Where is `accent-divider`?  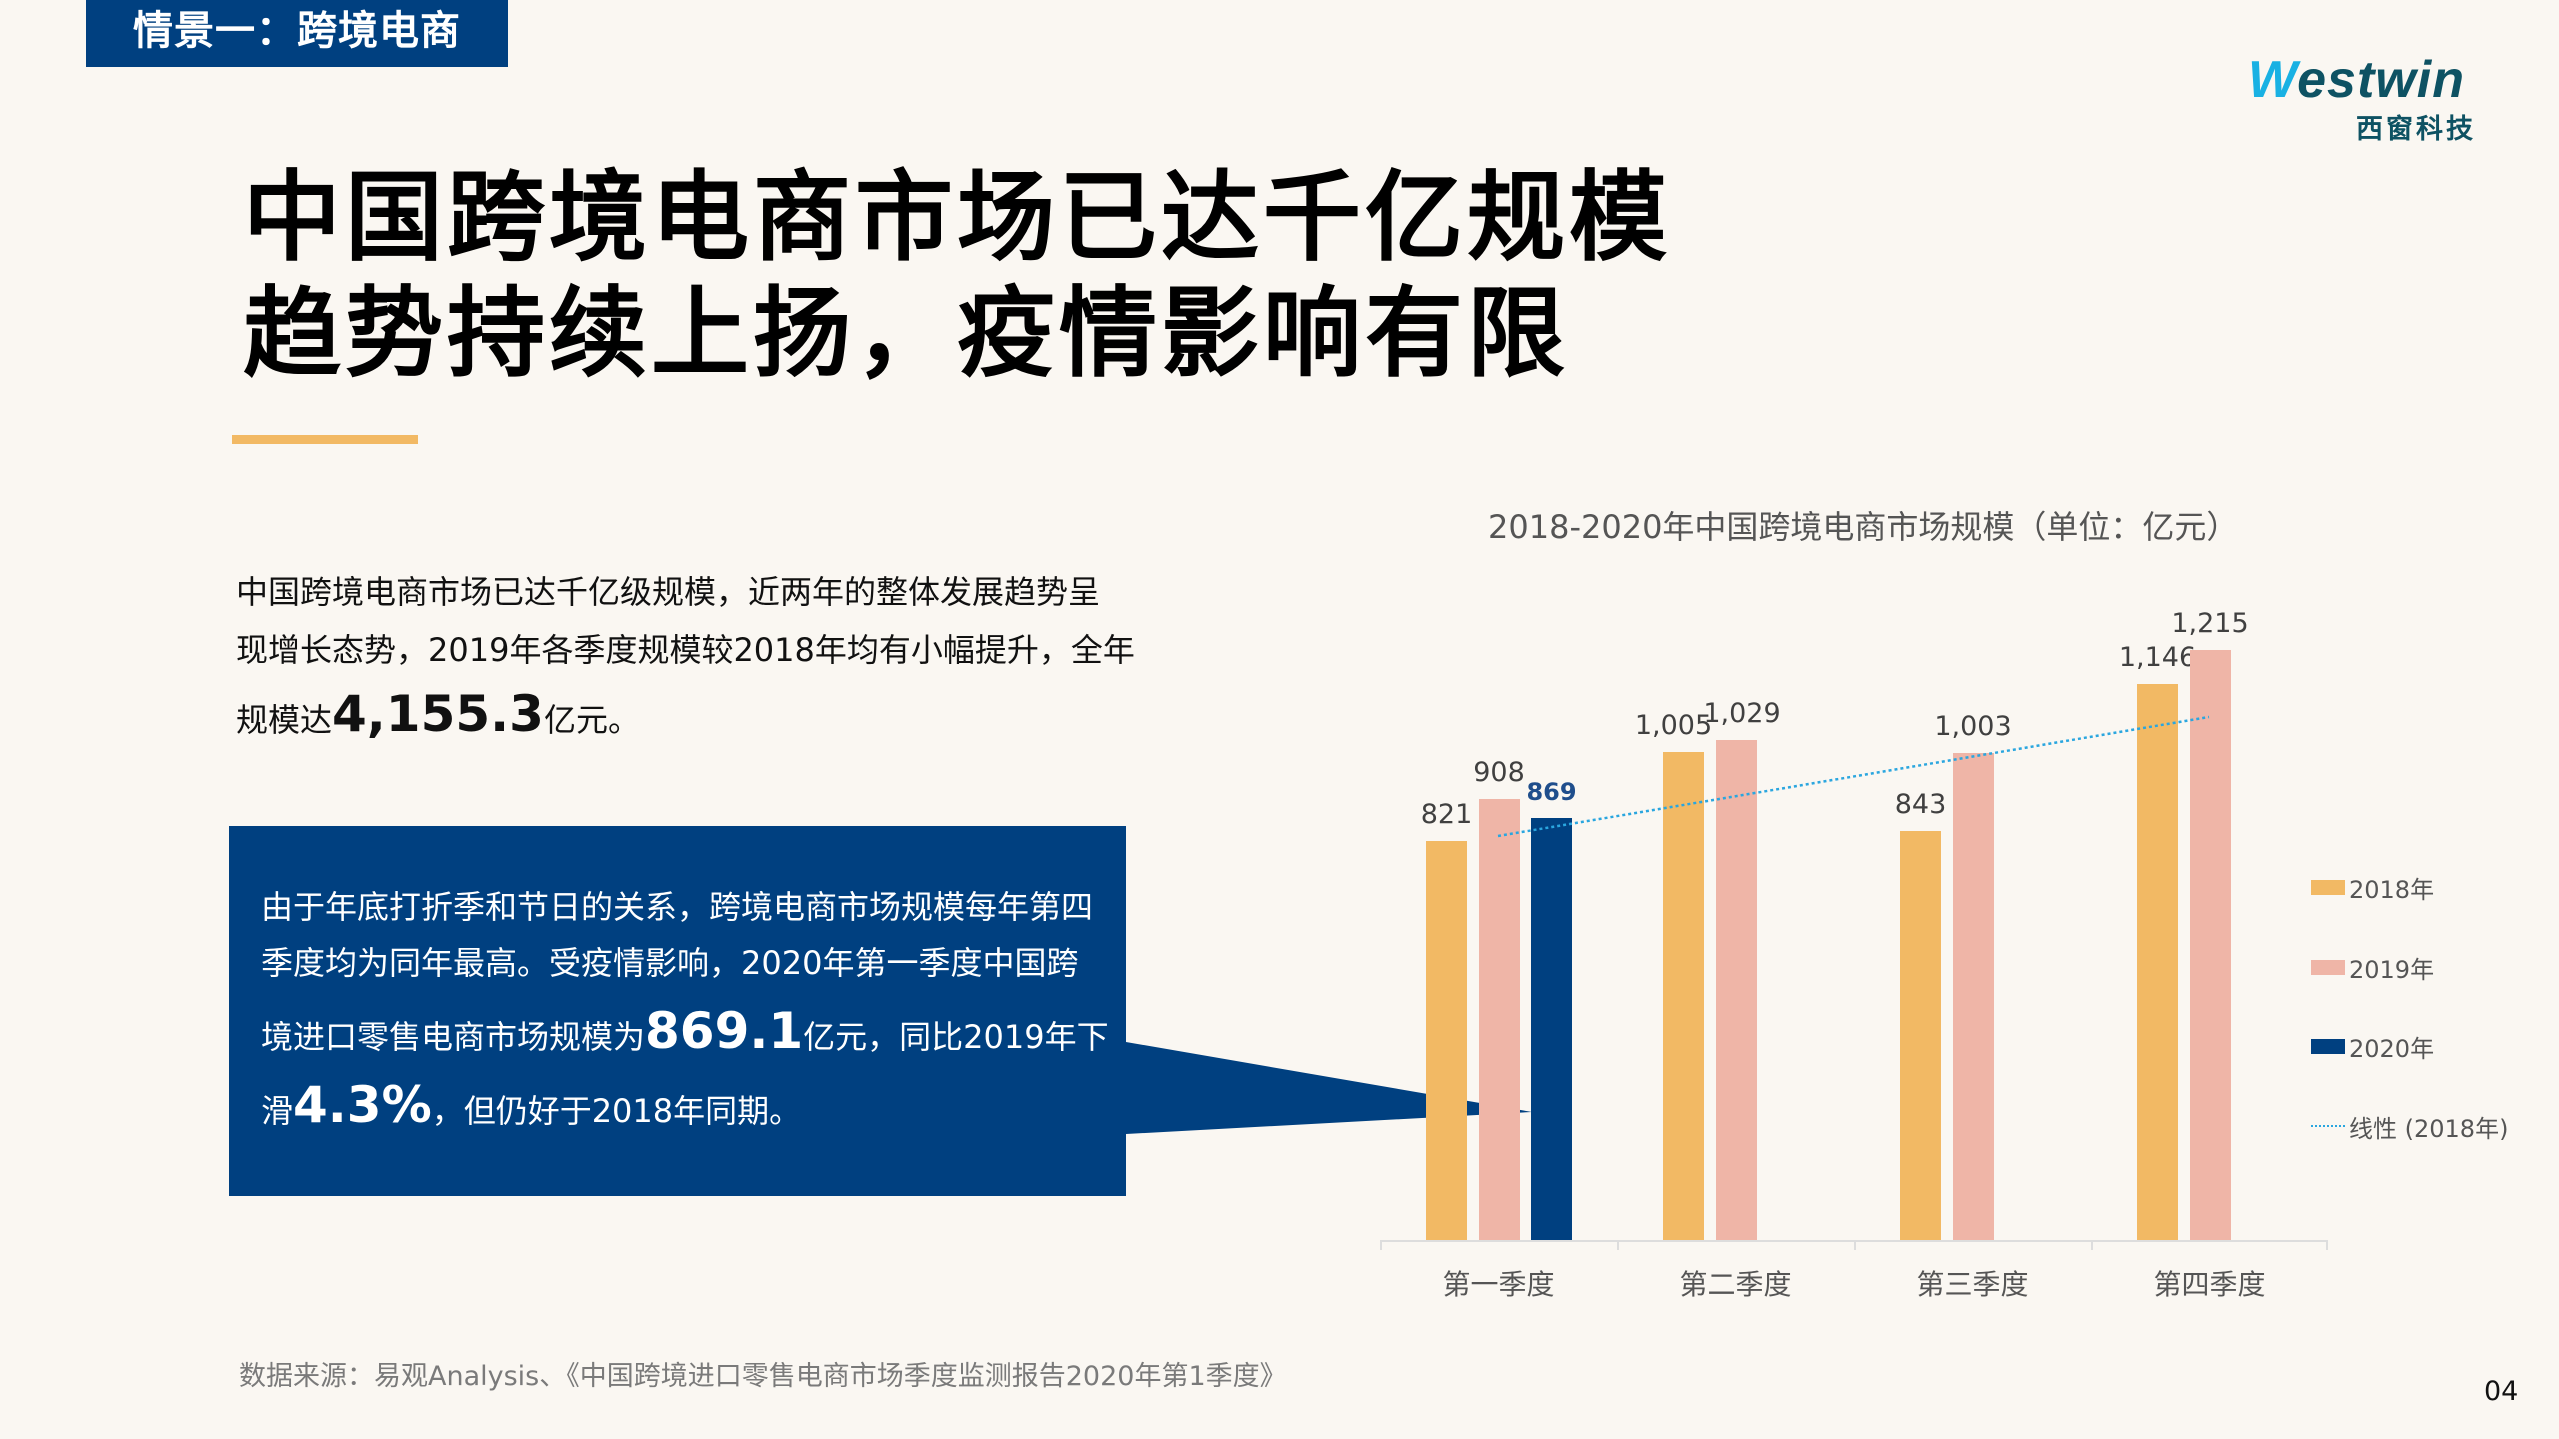 accent-divider is located at coordinates (325, 439).